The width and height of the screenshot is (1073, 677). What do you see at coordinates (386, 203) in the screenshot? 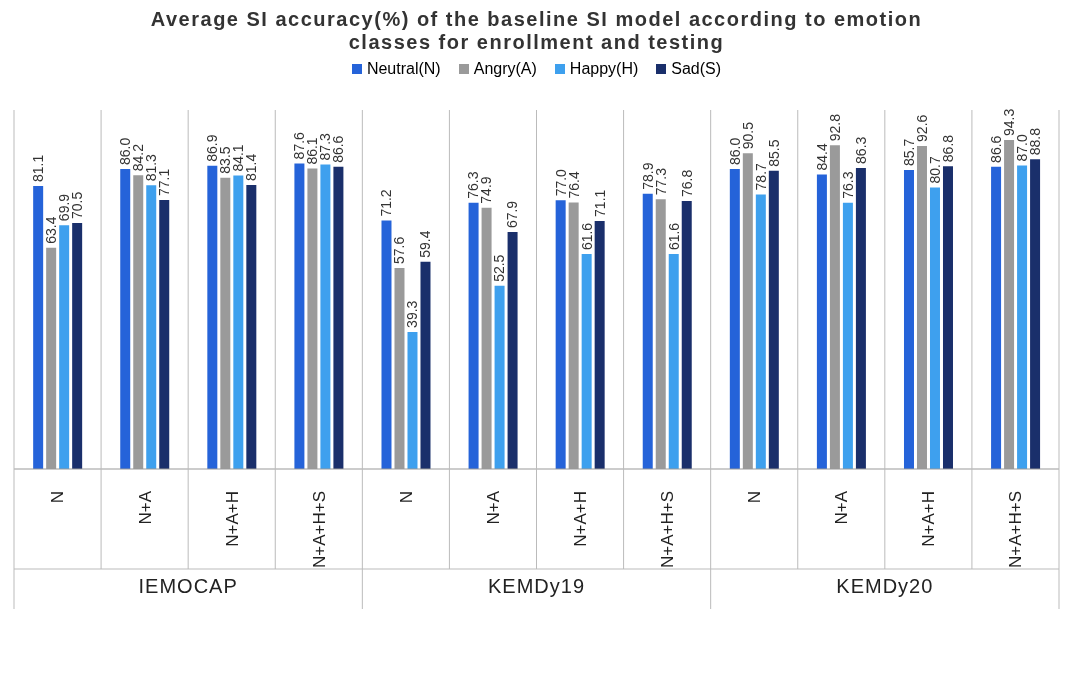
I see `data-label: 71.2` at bounding box center [386, 203].